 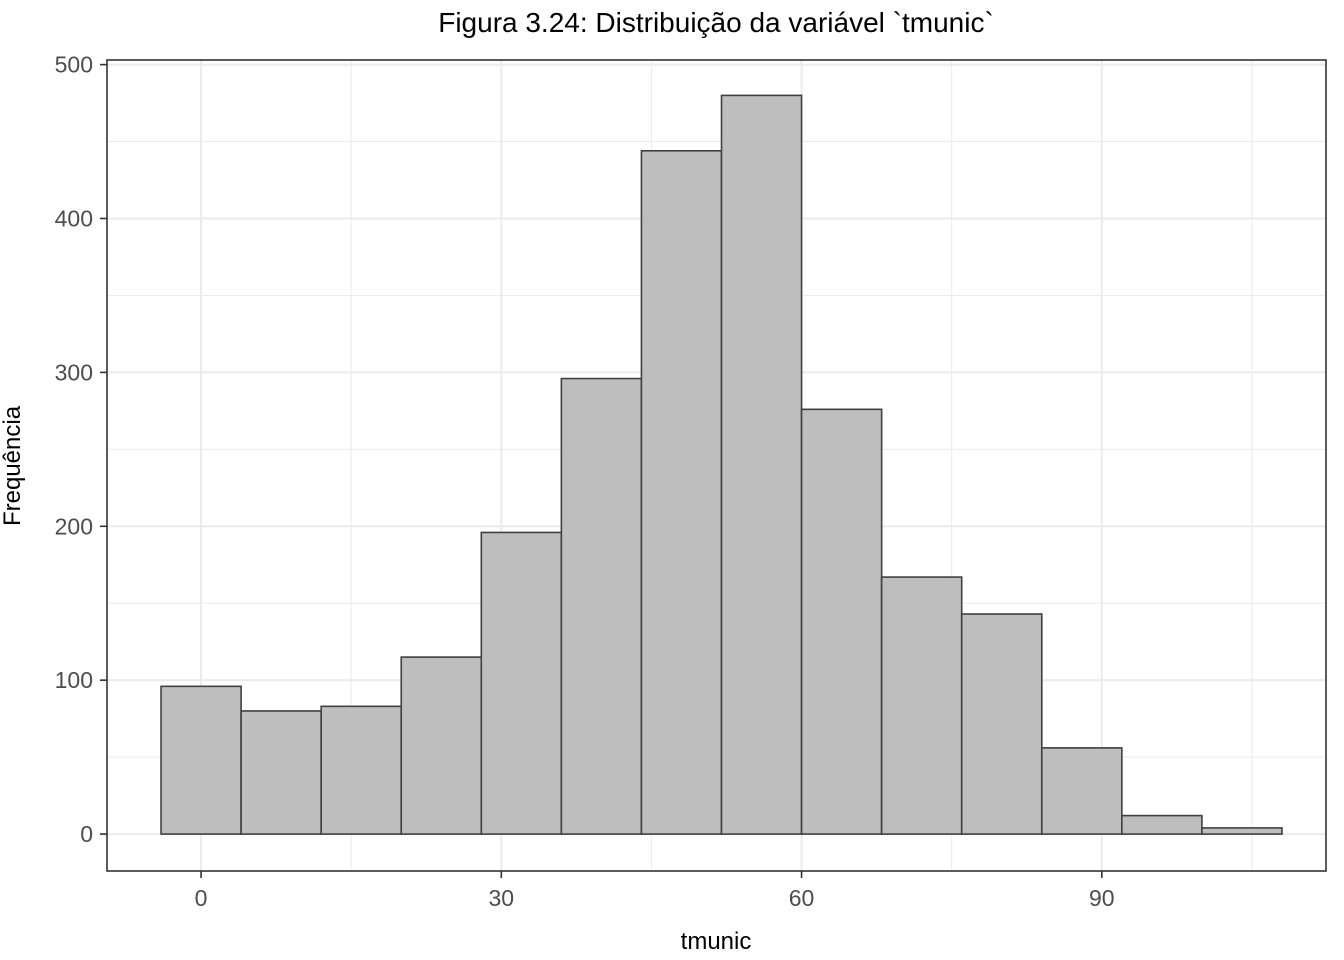 What do you see at coordinates (201, 898) in the screenshot?
I see `x-tick-label: 0` at bounding box center [201, 898].